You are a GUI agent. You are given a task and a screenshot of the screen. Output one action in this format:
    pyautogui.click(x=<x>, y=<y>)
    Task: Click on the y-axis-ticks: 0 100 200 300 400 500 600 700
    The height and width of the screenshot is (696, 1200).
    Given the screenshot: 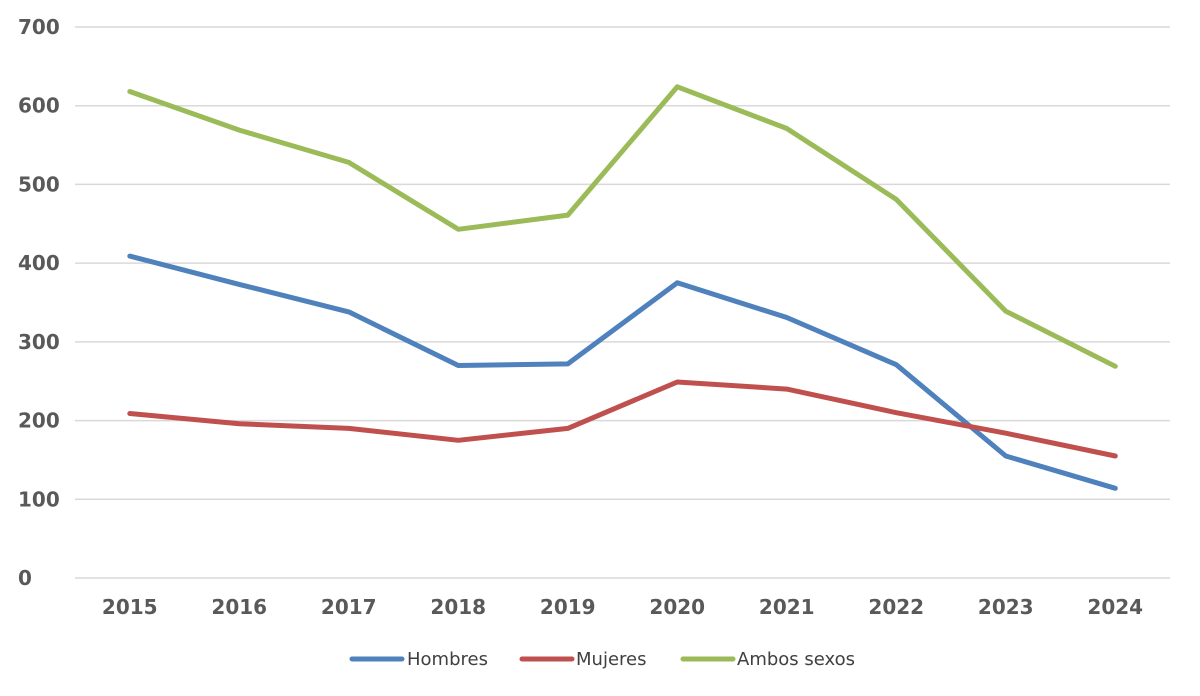 What is the action you would take?
    pyautogui.click(x=39, y=302)
    